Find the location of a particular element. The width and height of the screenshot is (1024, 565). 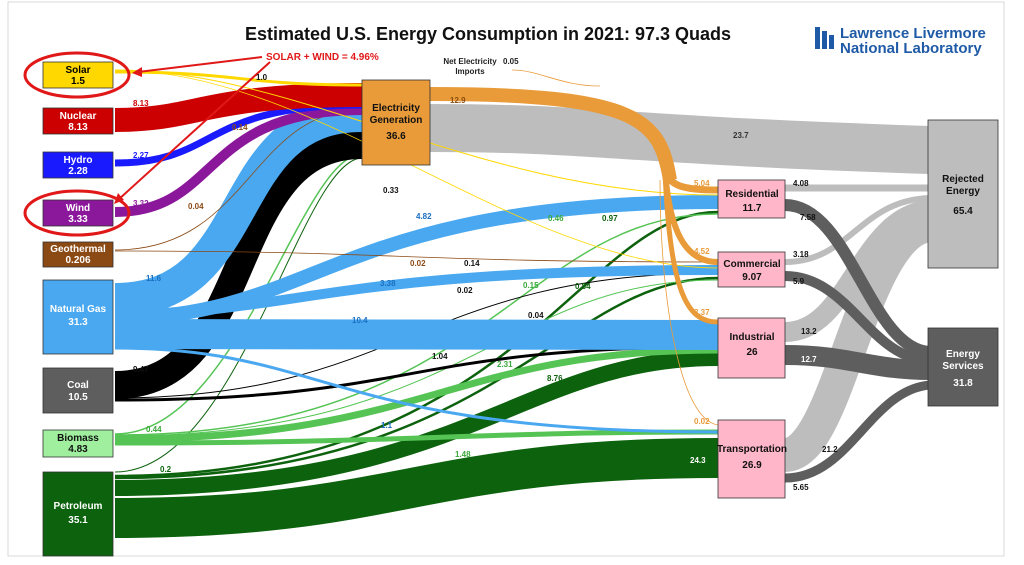

sector-industrial: Industrial 26 is located at coordinates (751, 348).